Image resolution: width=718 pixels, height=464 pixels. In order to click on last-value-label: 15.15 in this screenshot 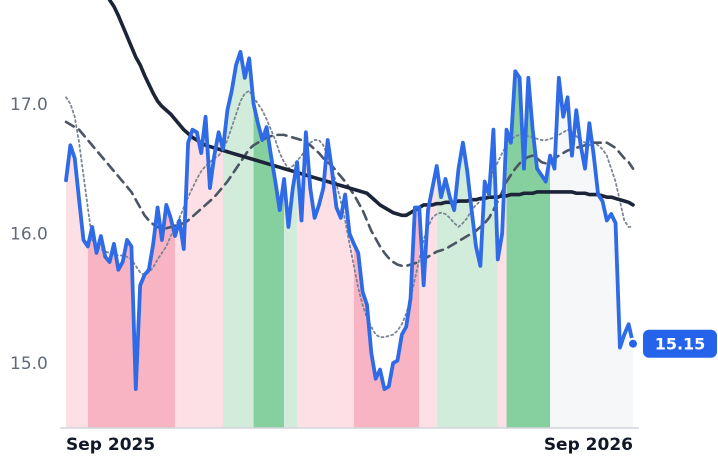, I will do `click(680, 344)`.